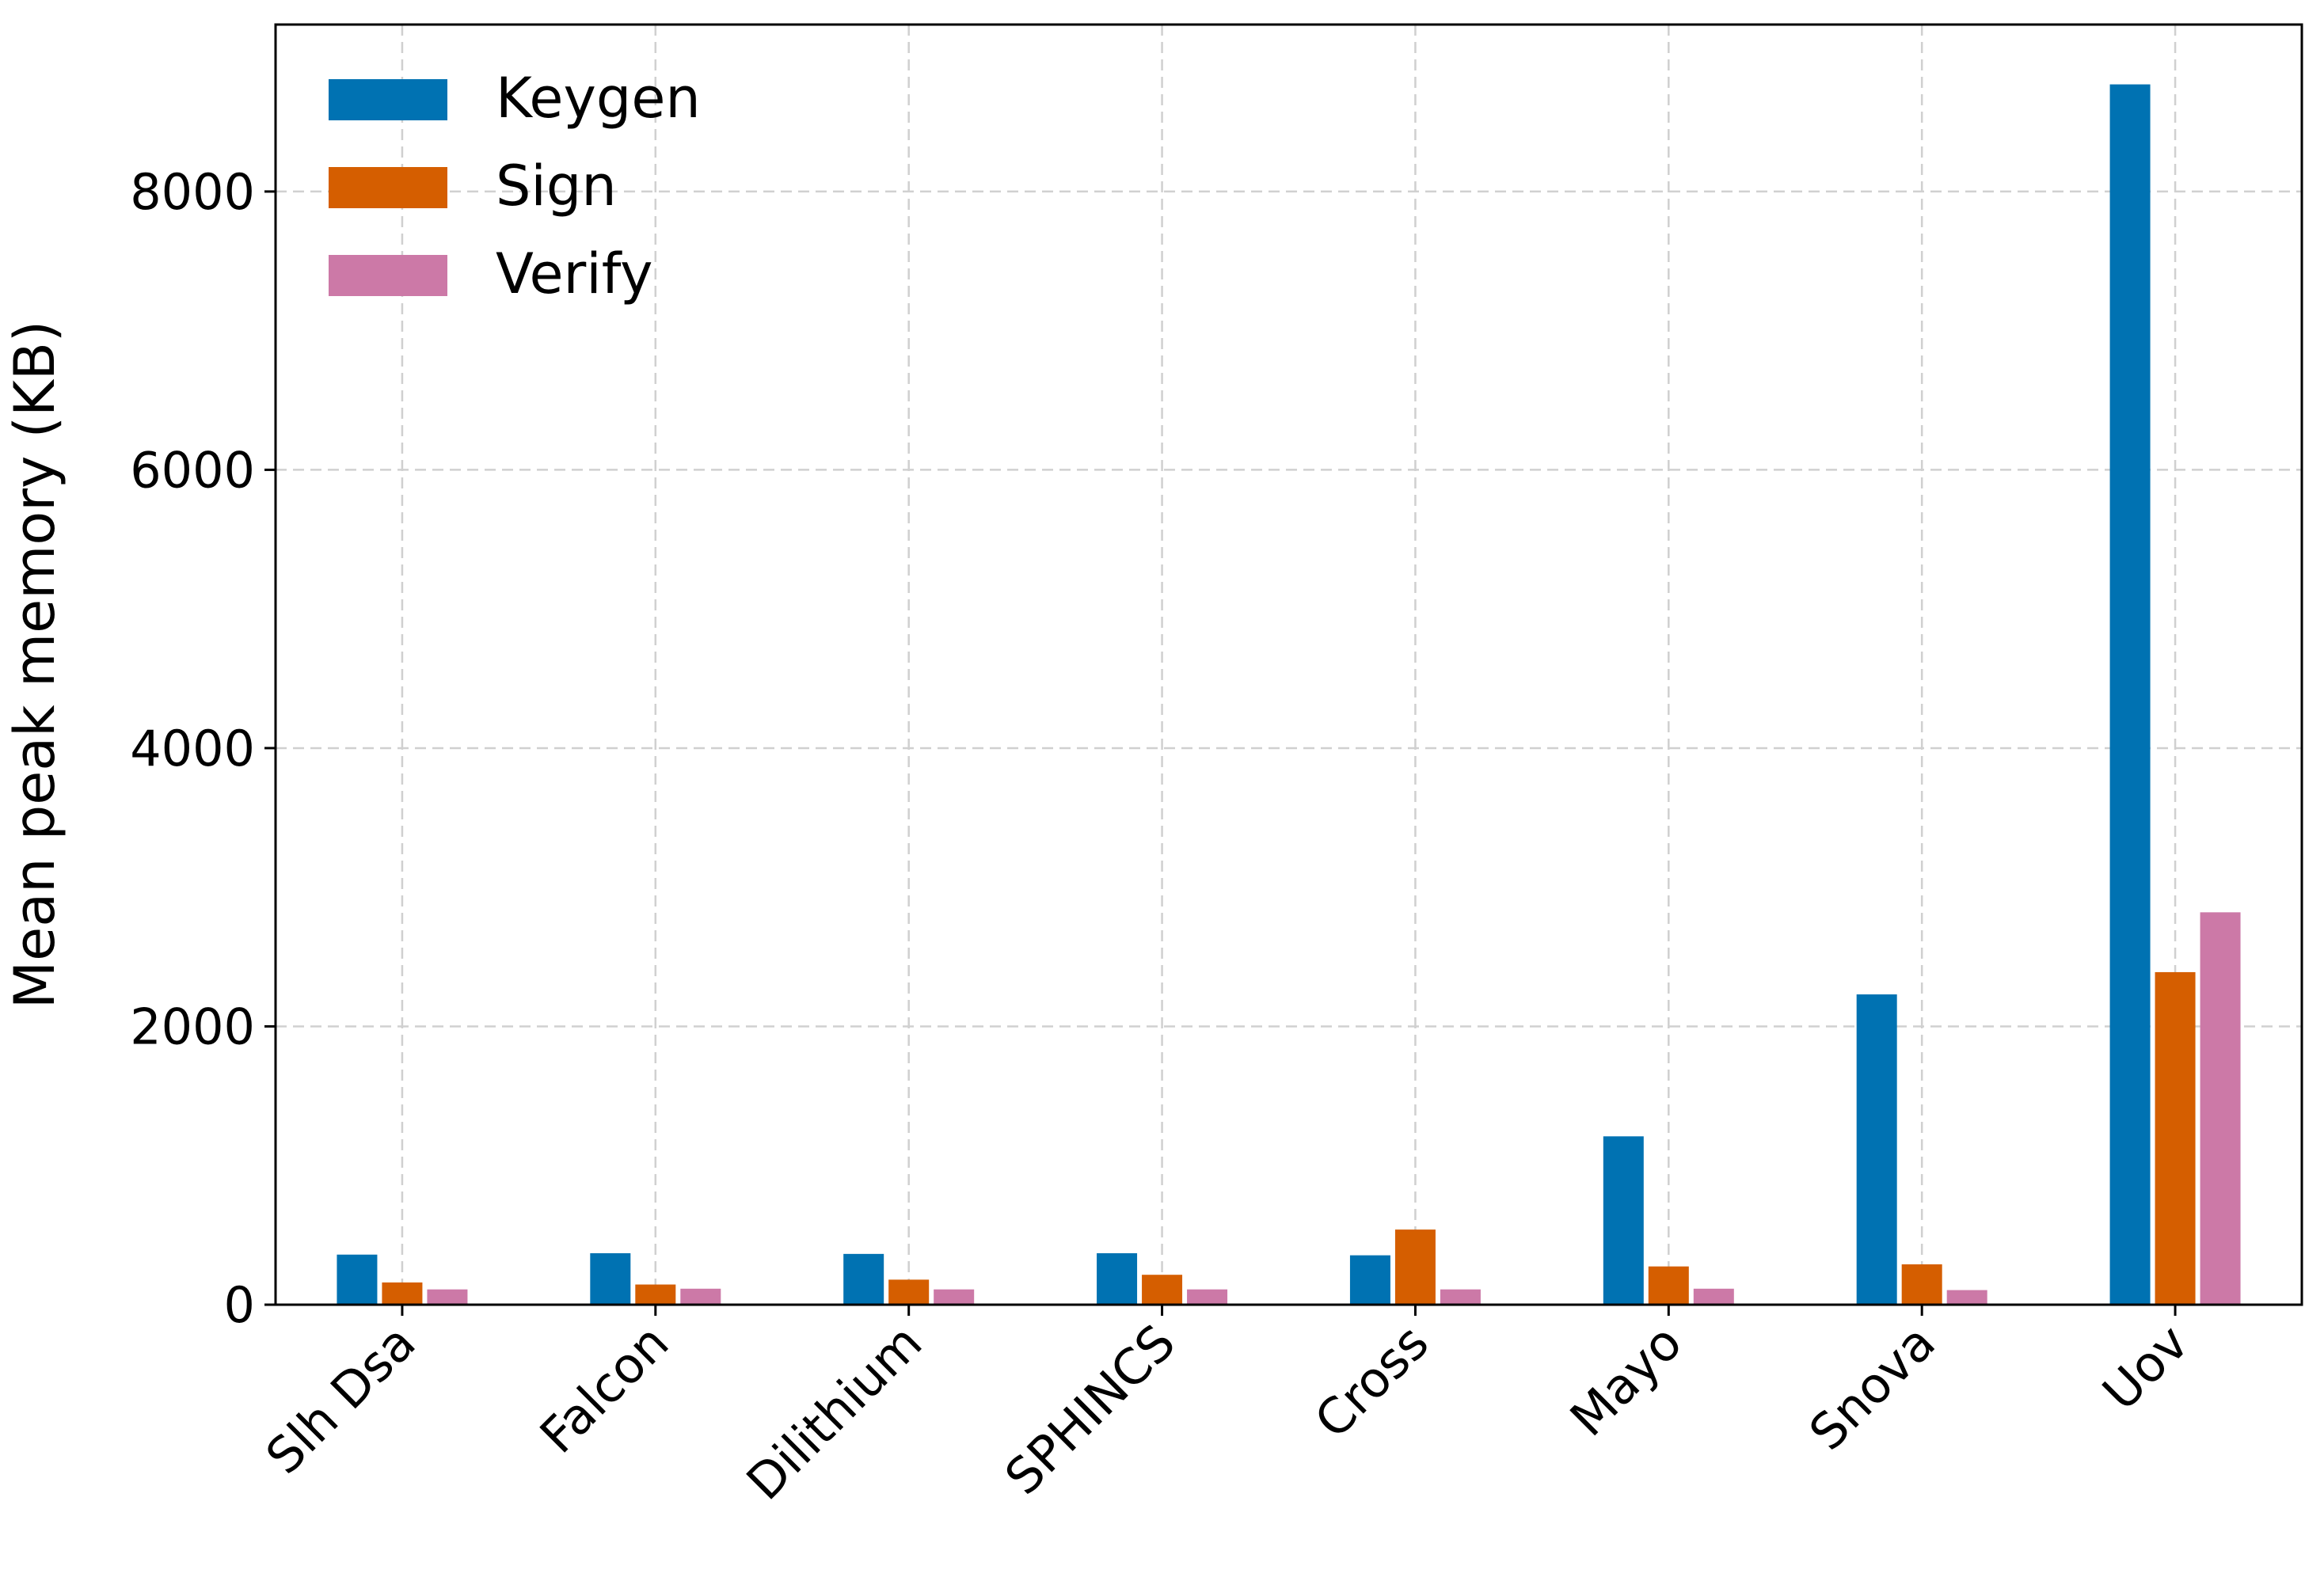  What do you see at coordinates (1876, 1149) in the screenshot?
I see `bar-keygen-snova` at bounding box center [1876, 1149].